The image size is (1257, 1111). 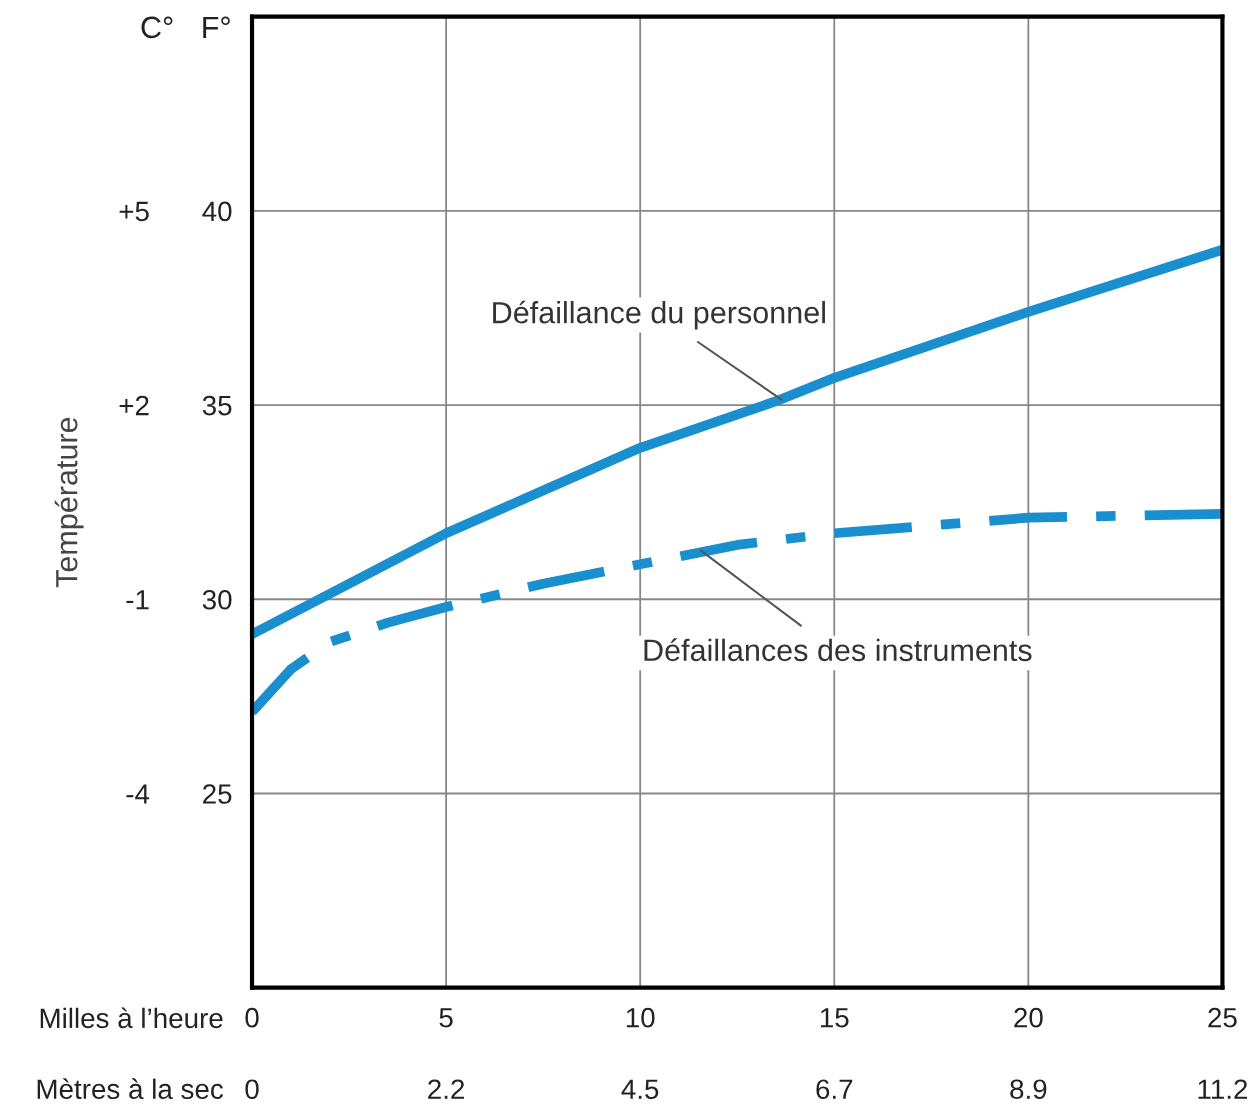 What do you see at coordinates (1222, 1017) in the screenshot?
I see `x-tick-label: 25` at bounding box center [1222, 1017].